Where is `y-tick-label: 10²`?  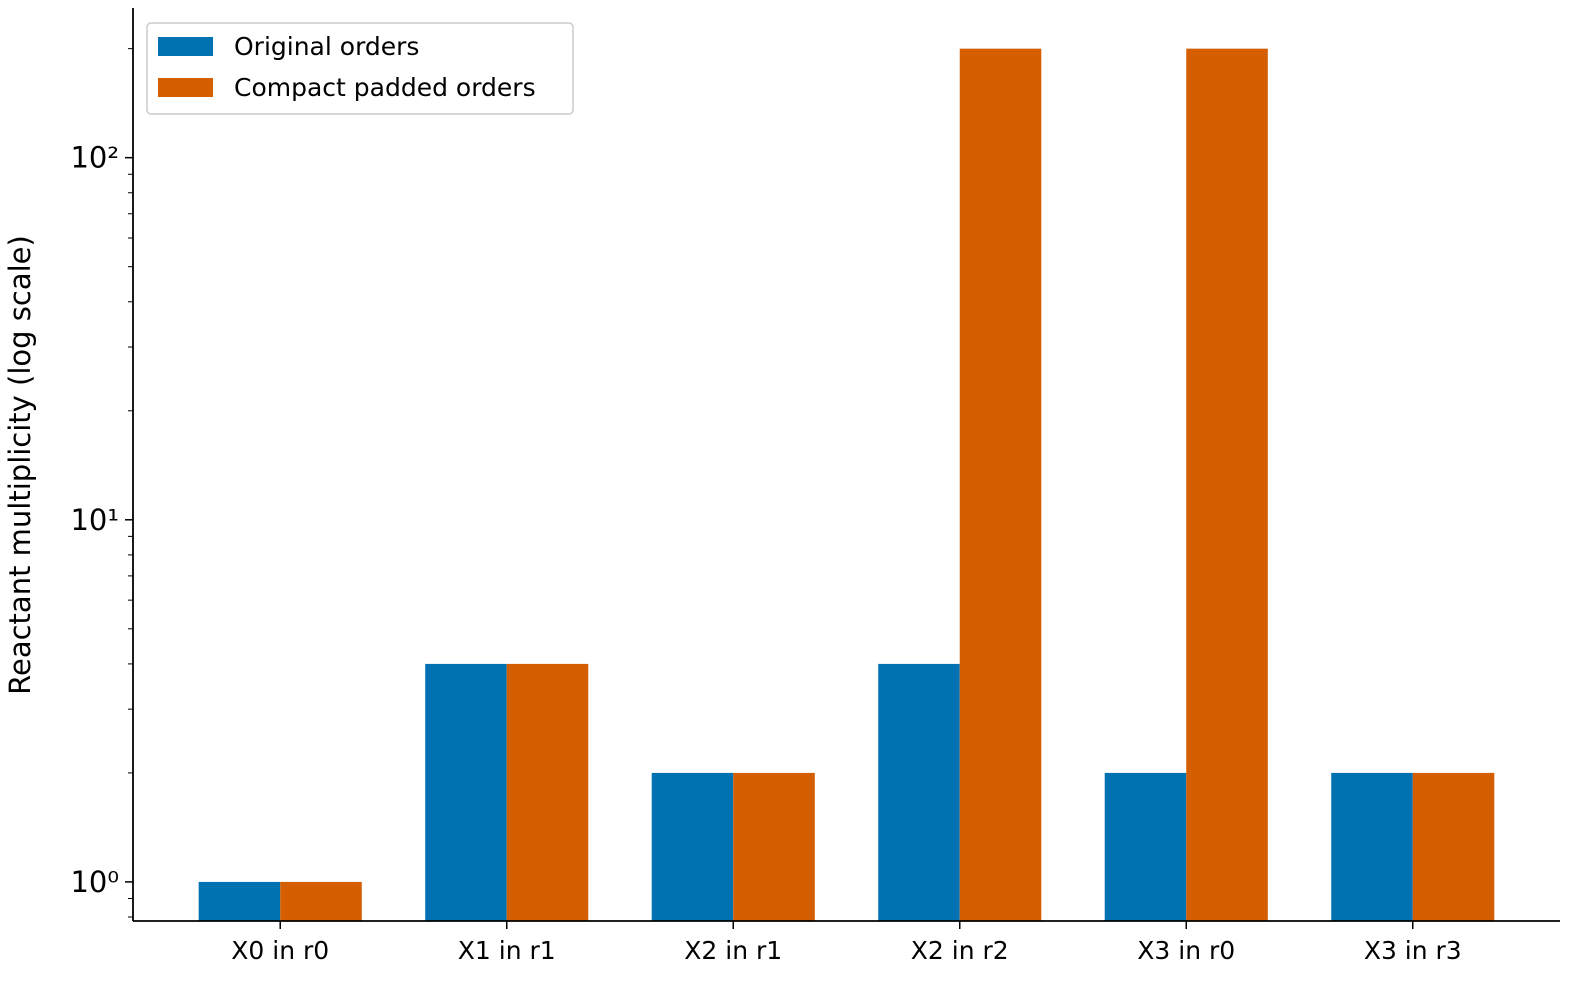 y-tick-label: 10² is located at coordinates (94, 158).